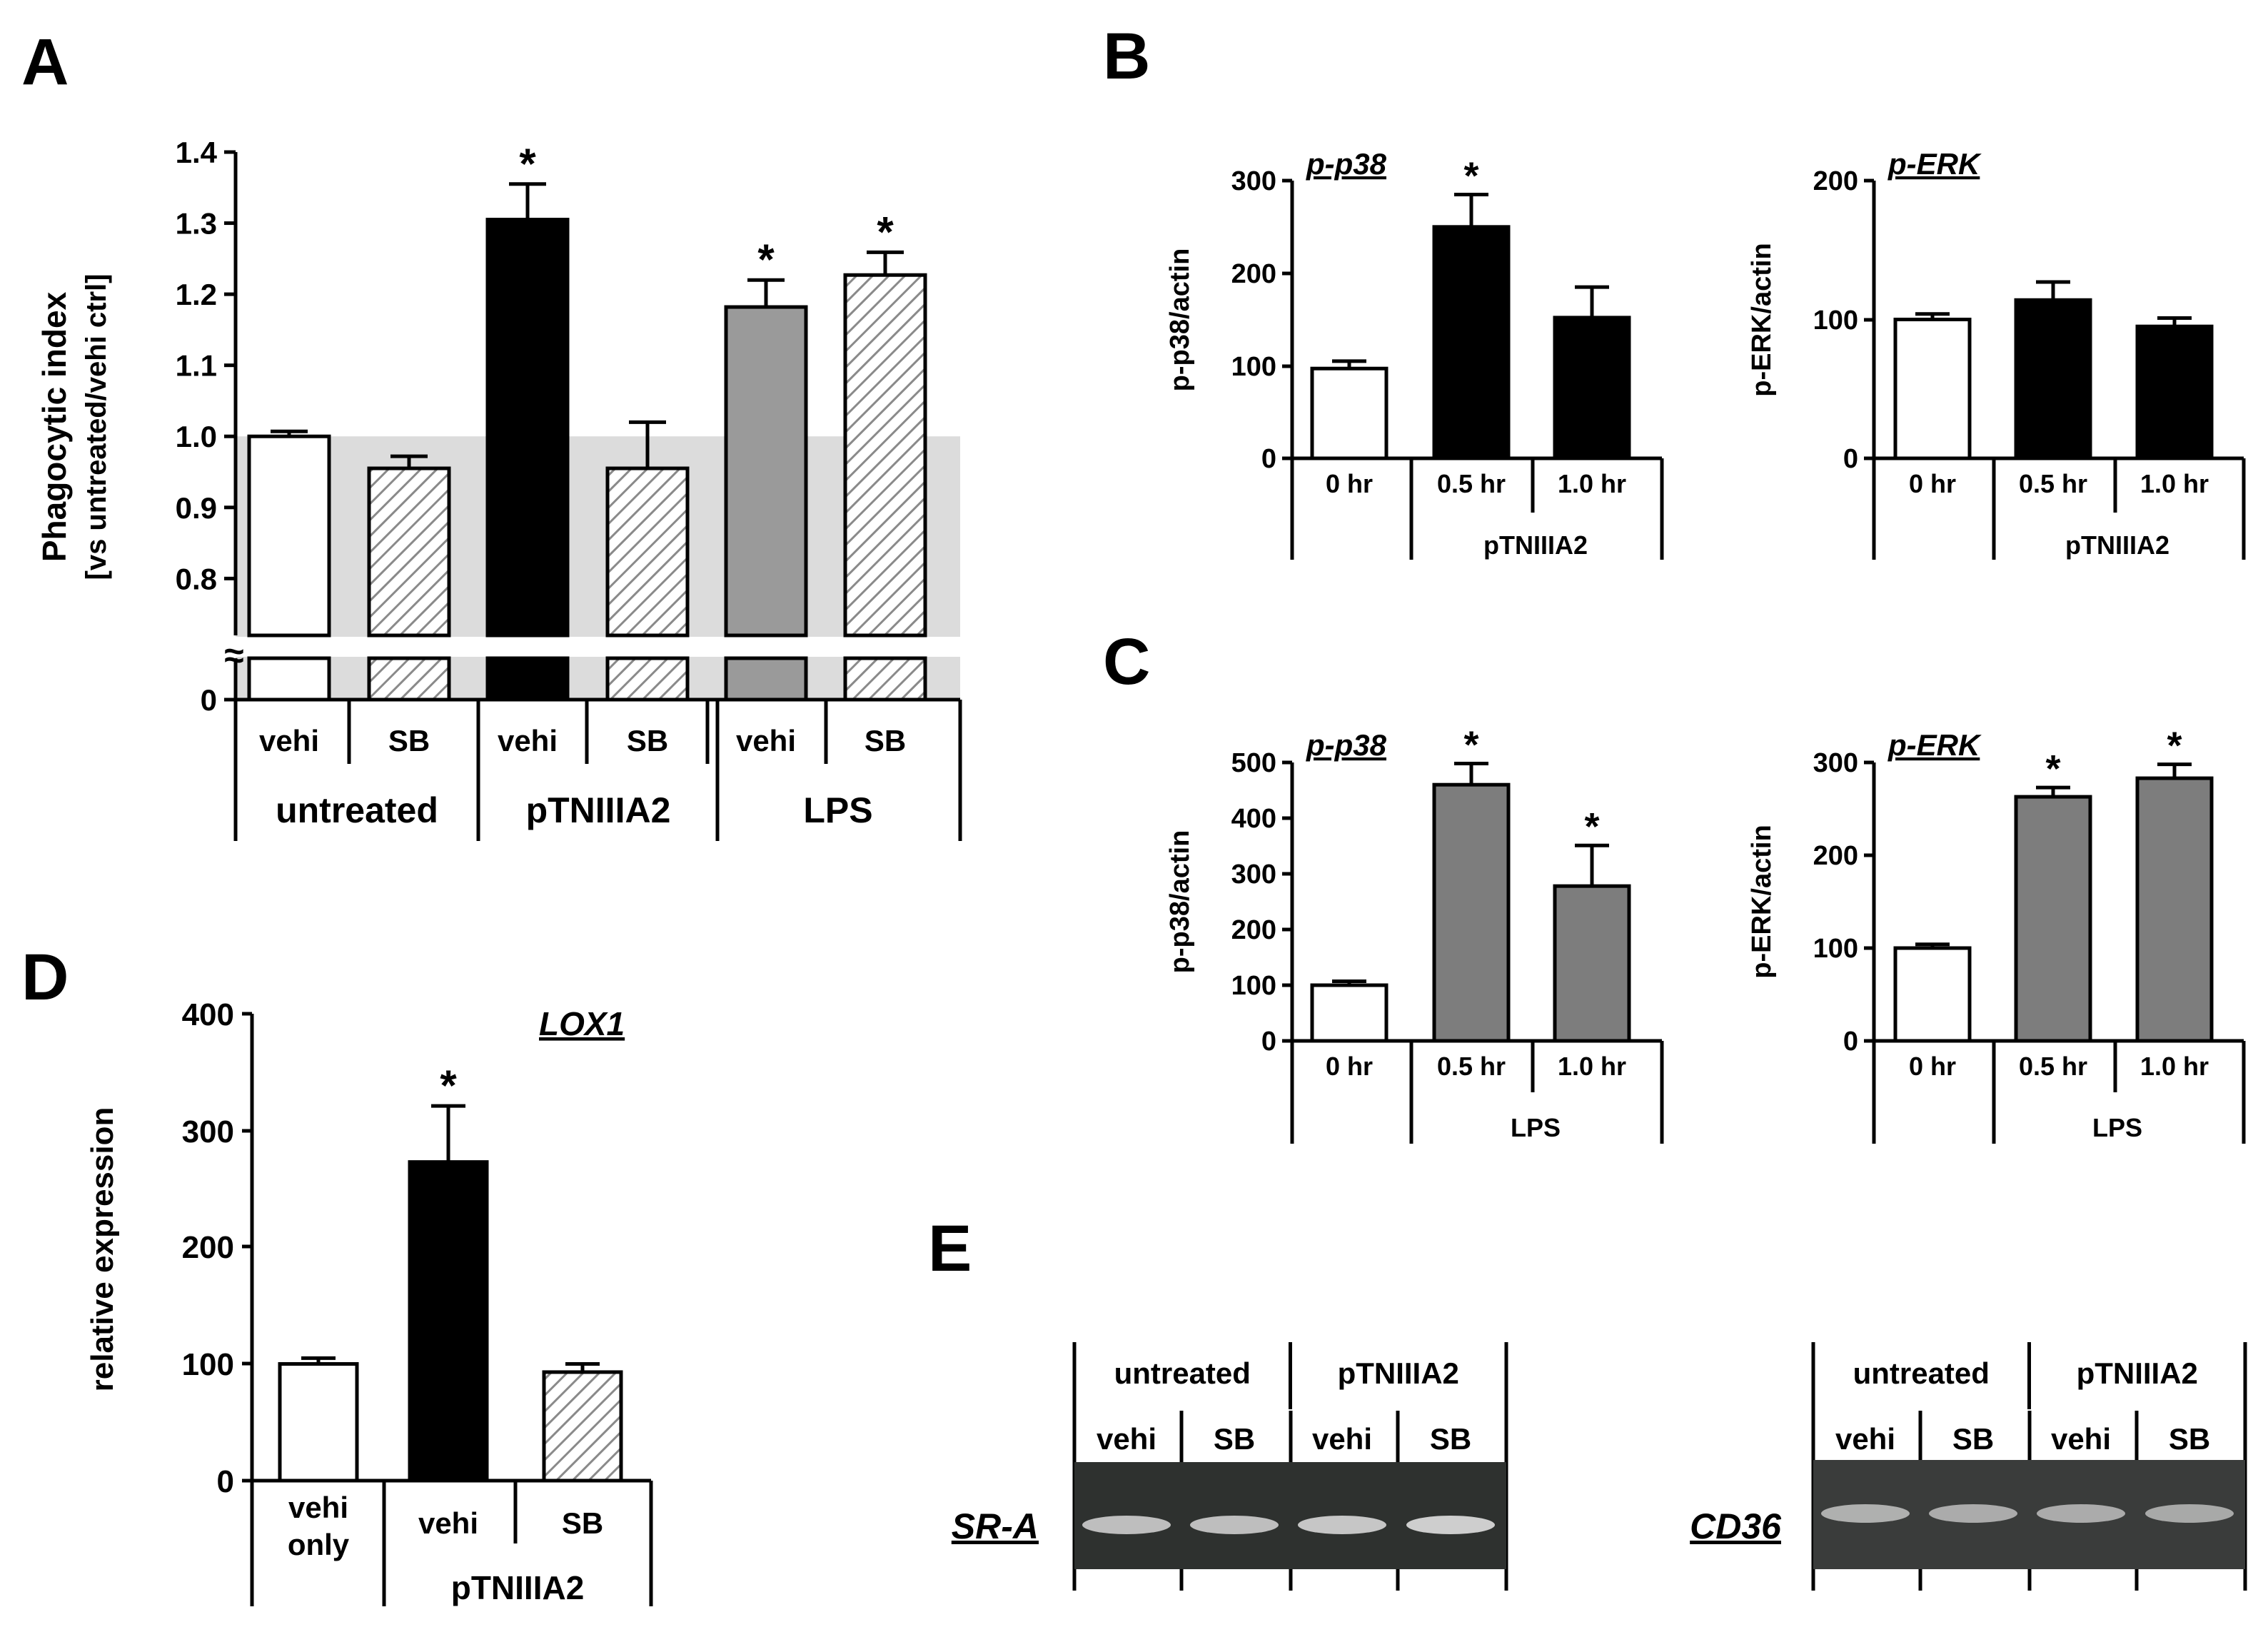  Describe the element at coordinates (208, 1247) in the screenshot. I see `y-tick-label: 200` at that location.